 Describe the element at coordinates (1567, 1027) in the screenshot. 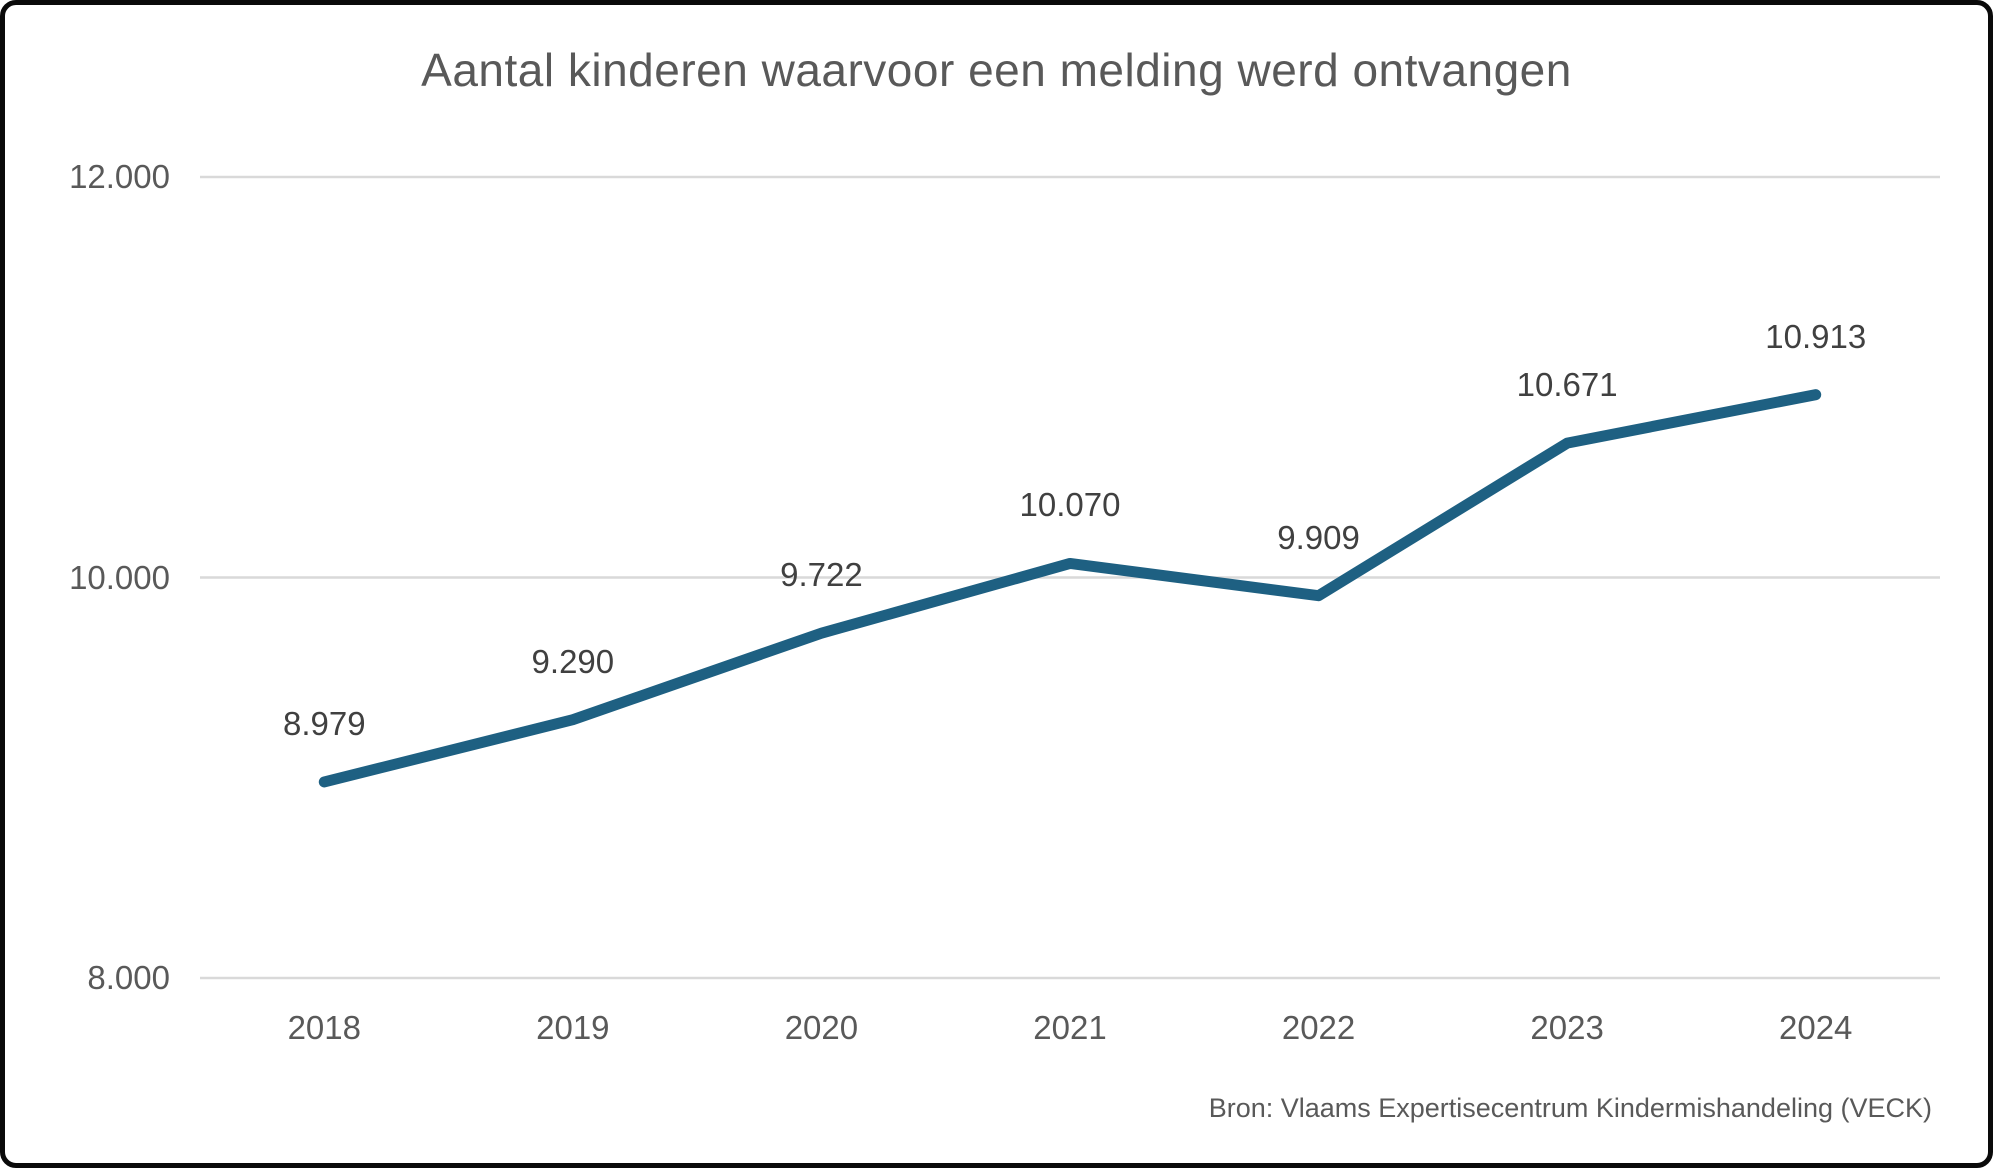

I see `x-axis-tick-label: 2023` at that location.